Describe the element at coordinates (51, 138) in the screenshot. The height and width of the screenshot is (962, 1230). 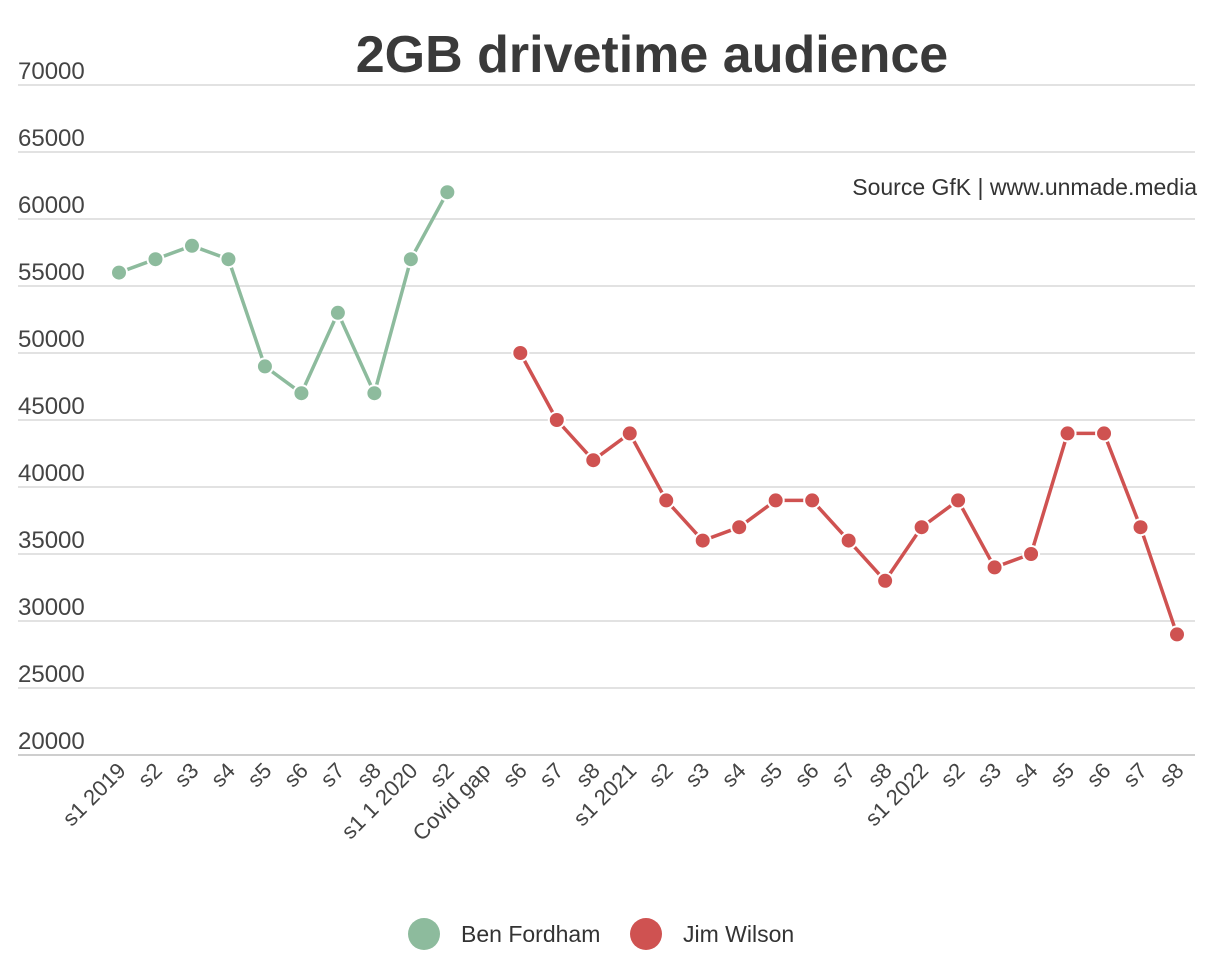
I see `y-tick-label: 65000` at that location.